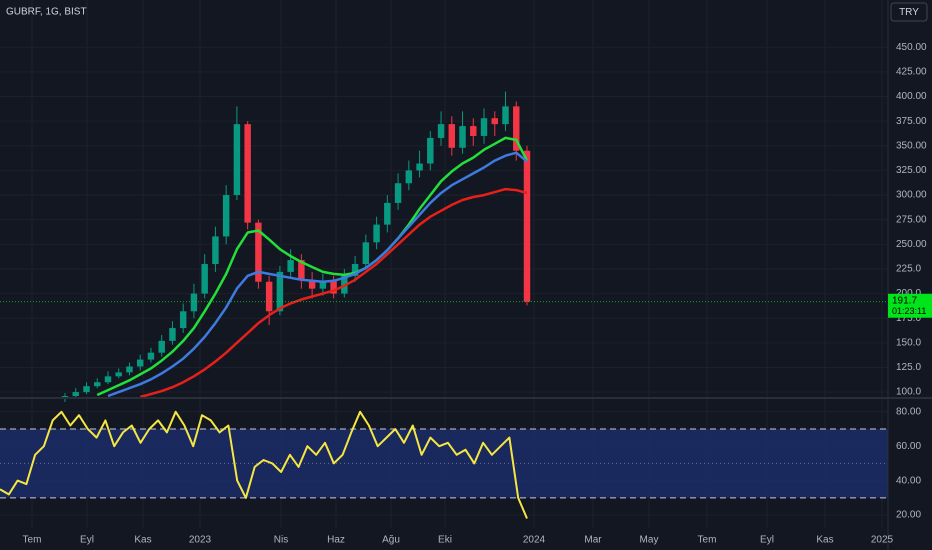 This screenshot has height=550, width=932. I want to click on y-tick-label: 300.00, so click(911, 195).